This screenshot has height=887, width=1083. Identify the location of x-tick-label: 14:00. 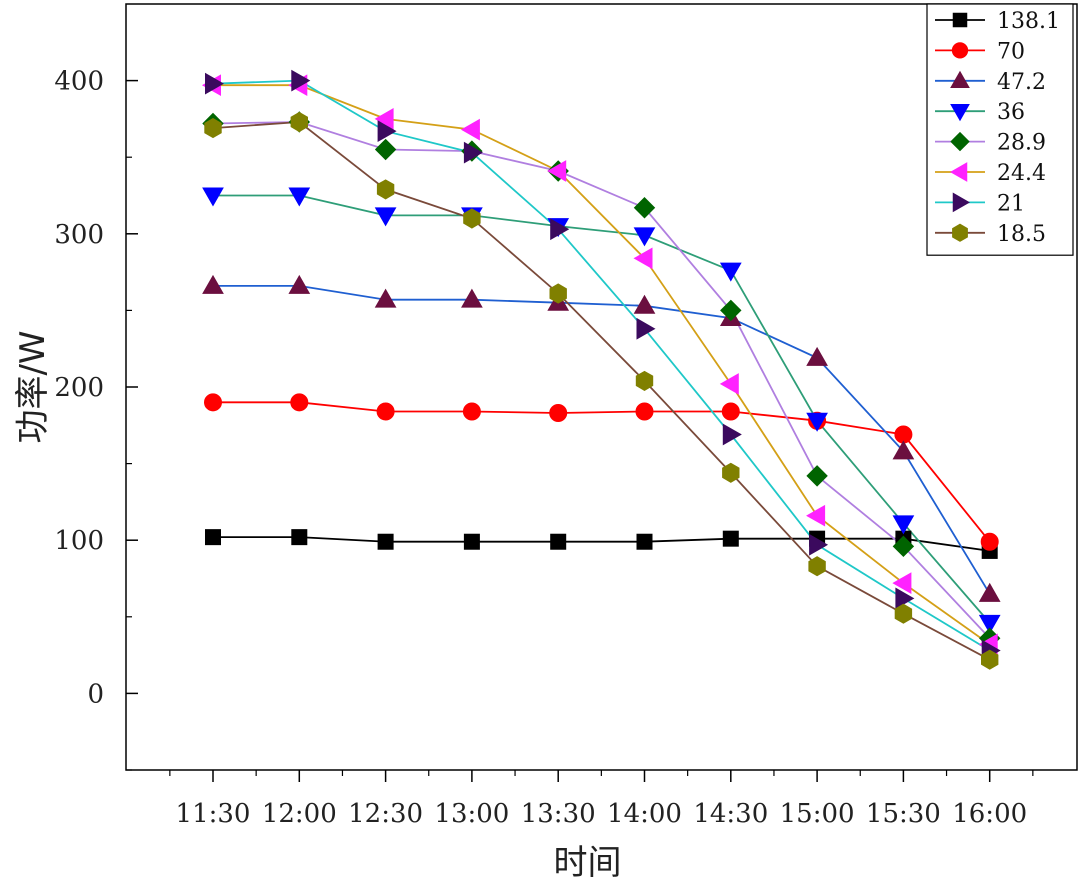
(644, 814).